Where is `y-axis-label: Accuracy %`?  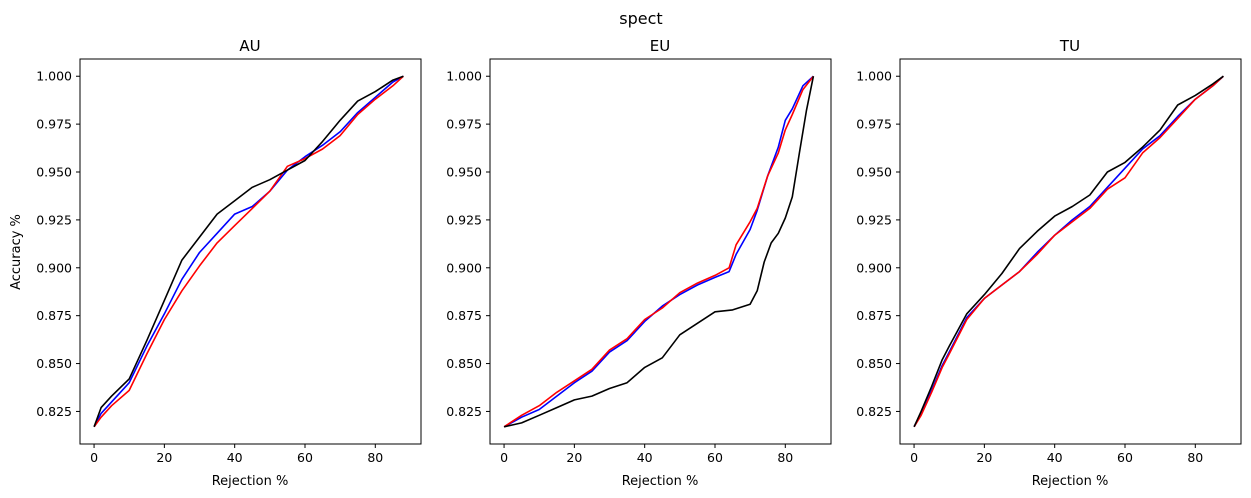 y-axis-label: Accuracy % is located at coordinates (16, 252).